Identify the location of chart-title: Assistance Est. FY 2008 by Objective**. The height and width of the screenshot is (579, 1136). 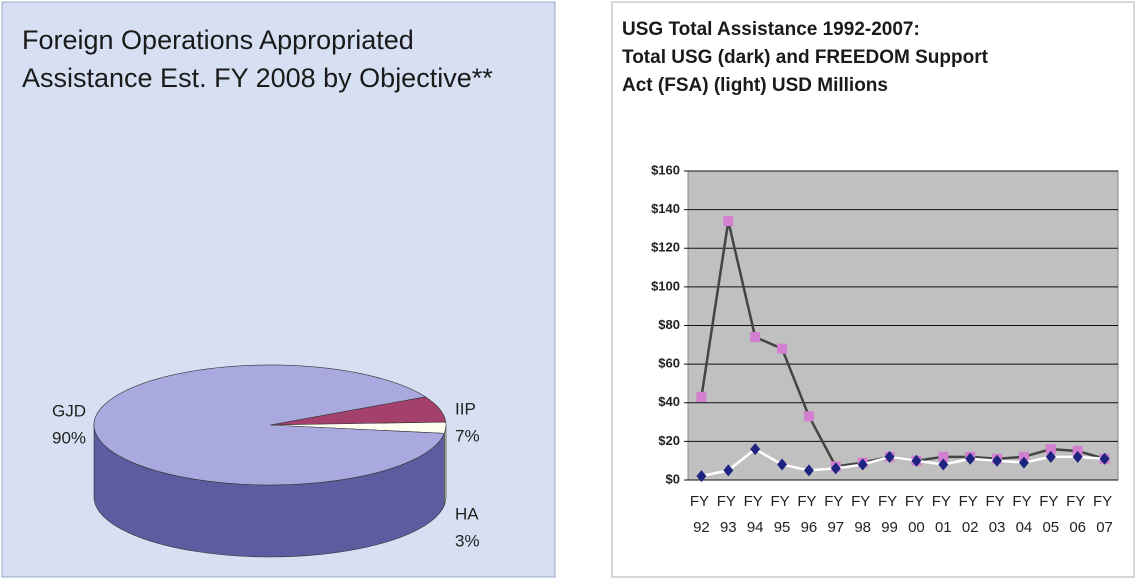
(257, 78).